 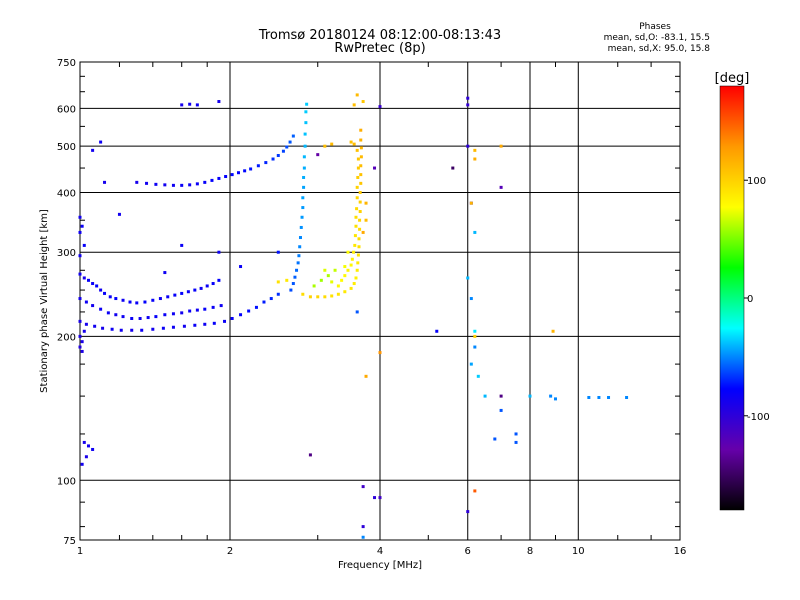 I want to click on colorbar-tick-label: 100, so click(x=756, y=181).